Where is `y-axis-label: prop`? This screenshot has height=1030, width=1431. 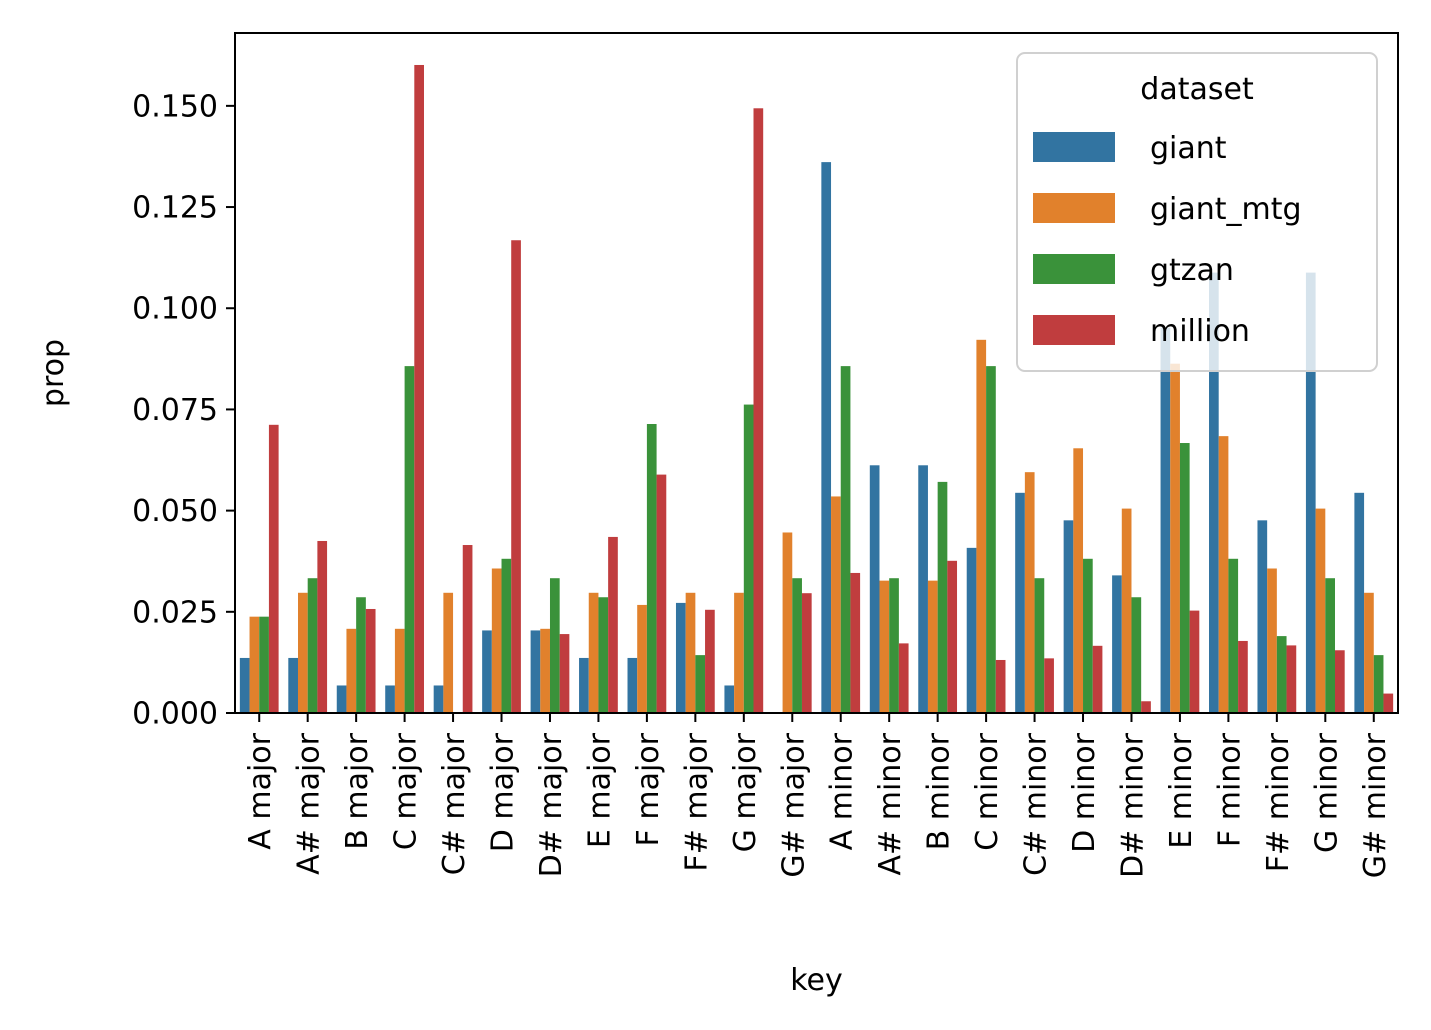 y-axis-label: prop is located at coordinates (53, 373).